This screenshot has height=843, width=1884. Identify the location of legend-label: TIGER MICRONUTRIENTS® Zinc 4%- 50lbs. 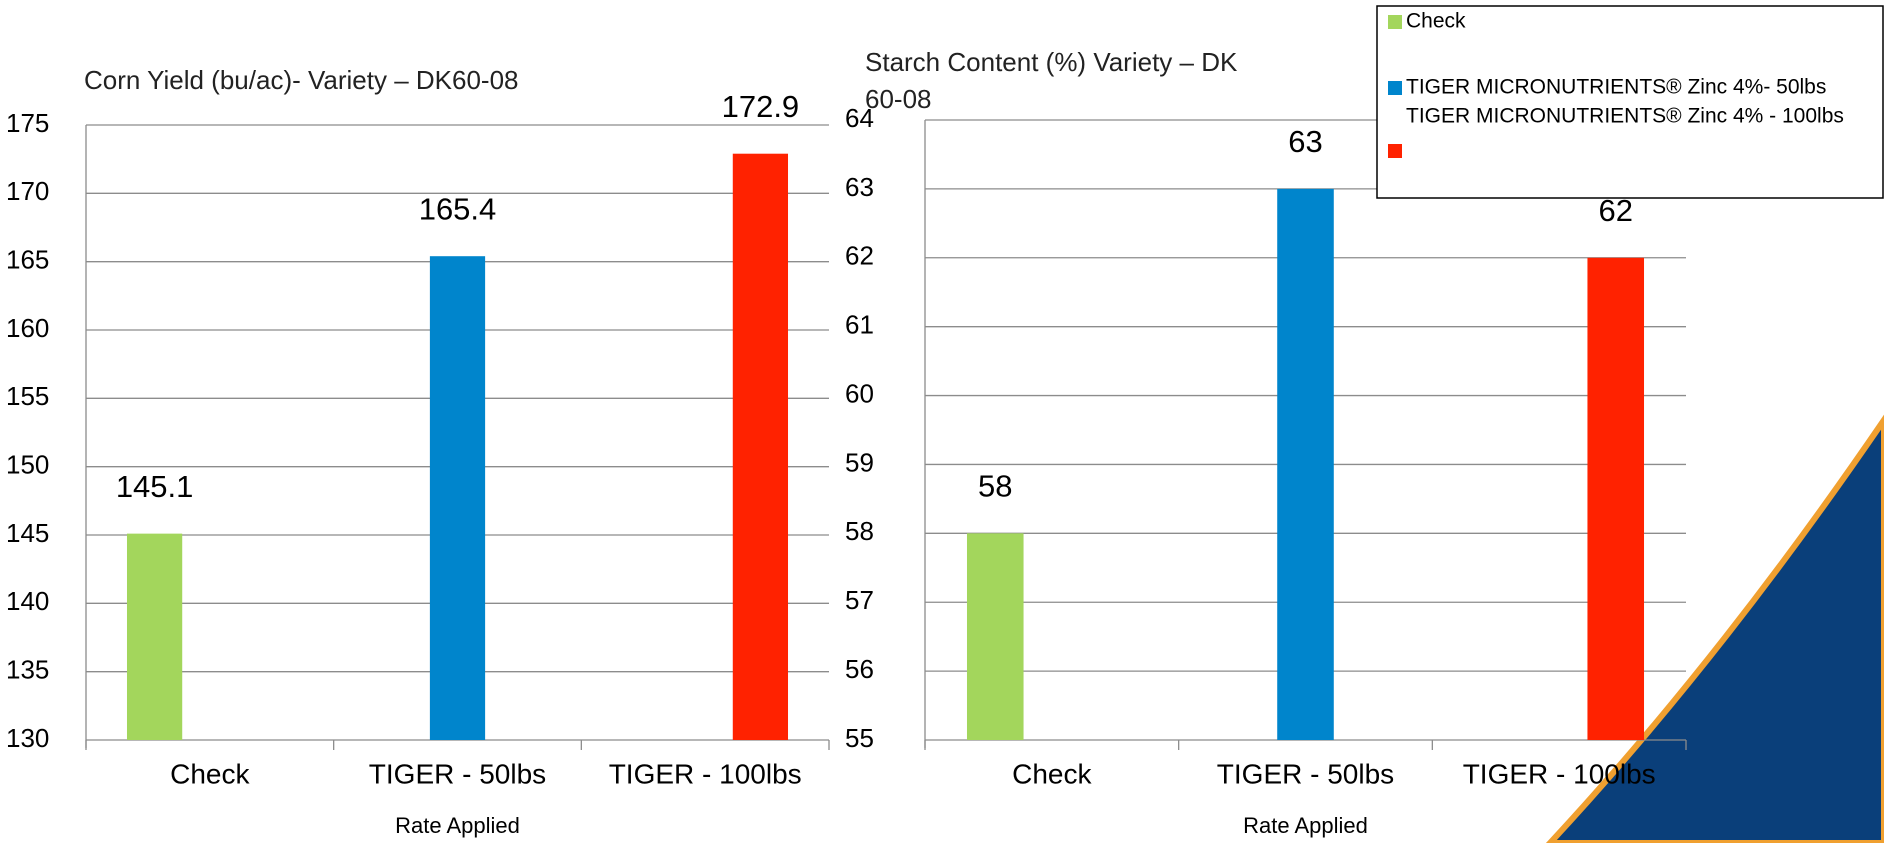
(1616, 87).